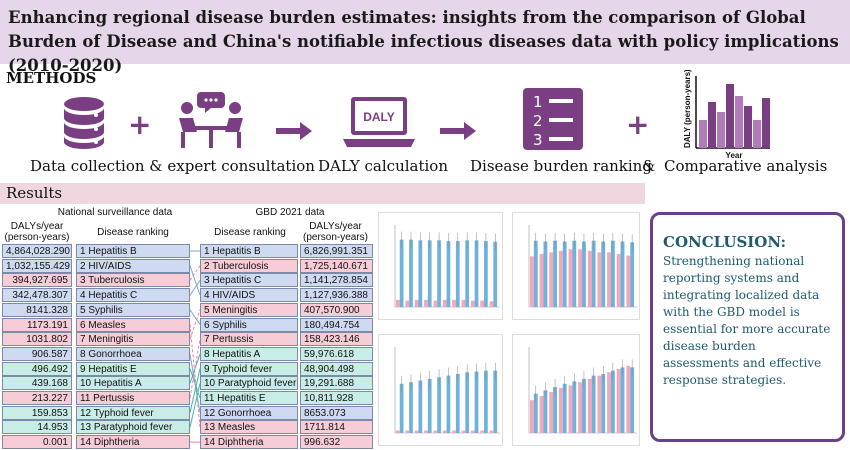 Image resolution: width=850 pixels, height=450 pixels. What do you see at coordinates (37, 309) in the screenshot?
I see `national-value-cell: 8141.328` at bounding box center [37, 309].